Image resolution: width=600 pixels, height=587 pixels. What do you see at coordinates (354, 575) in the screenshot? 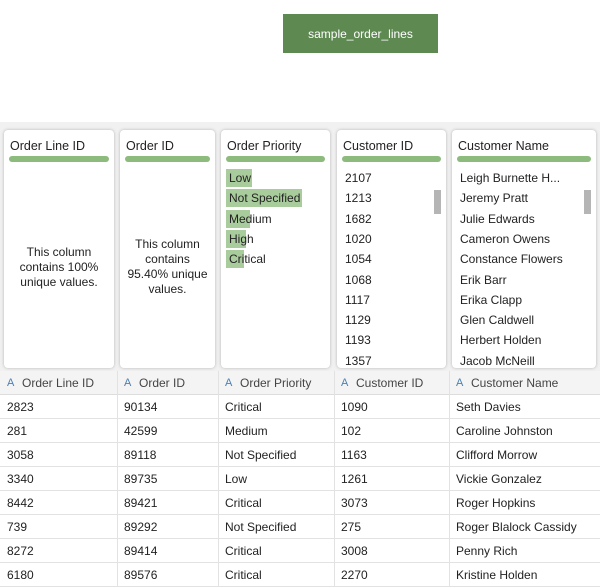
I see `table-cell: 2270` at bounding box center [354, 575].